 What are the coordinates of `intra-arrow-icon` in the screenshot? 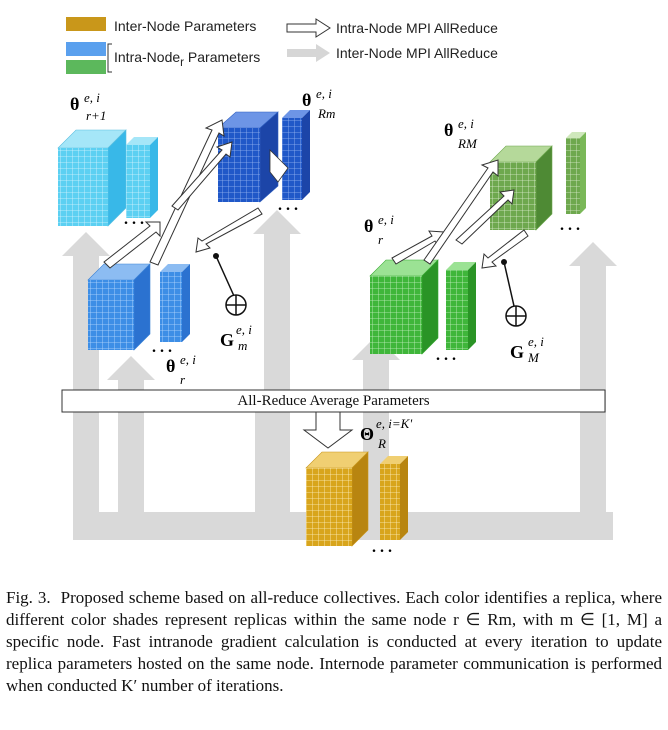 It's located at (308, 28).